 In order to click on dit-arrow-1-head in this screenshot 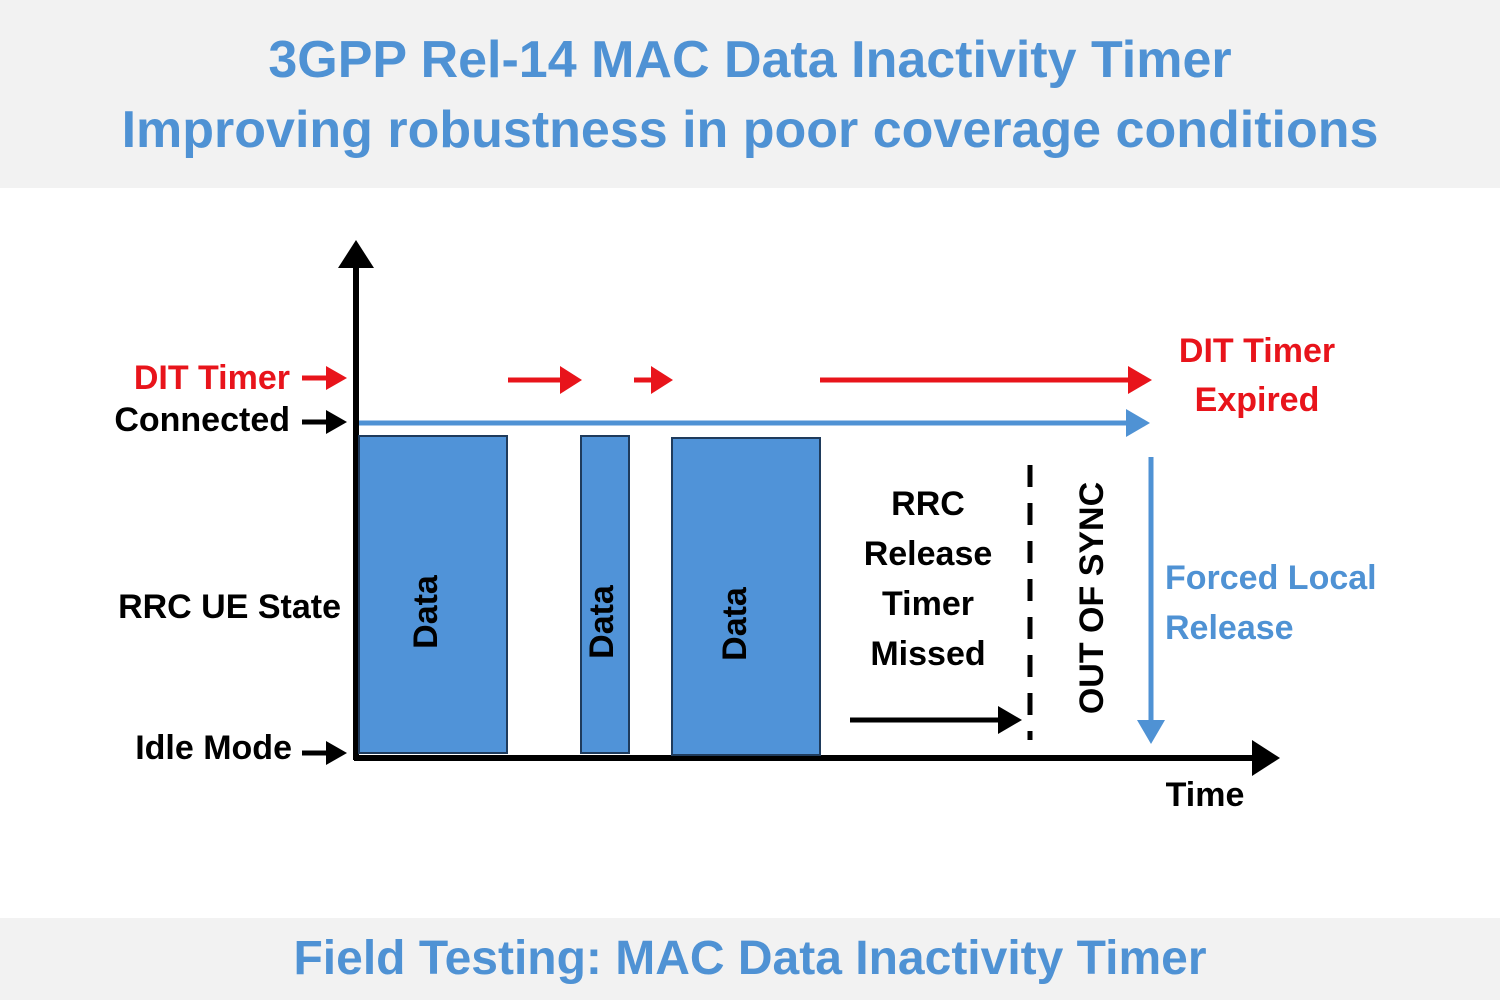, I will do `click(571, 380)`.